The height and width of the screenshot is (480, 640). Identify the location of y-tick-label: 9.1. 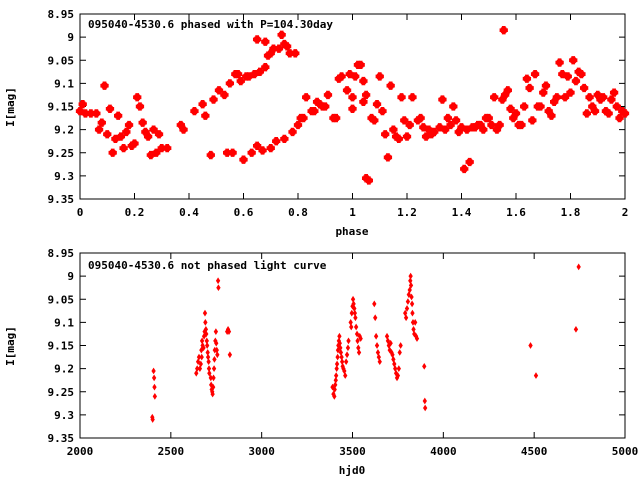
(64, 83).